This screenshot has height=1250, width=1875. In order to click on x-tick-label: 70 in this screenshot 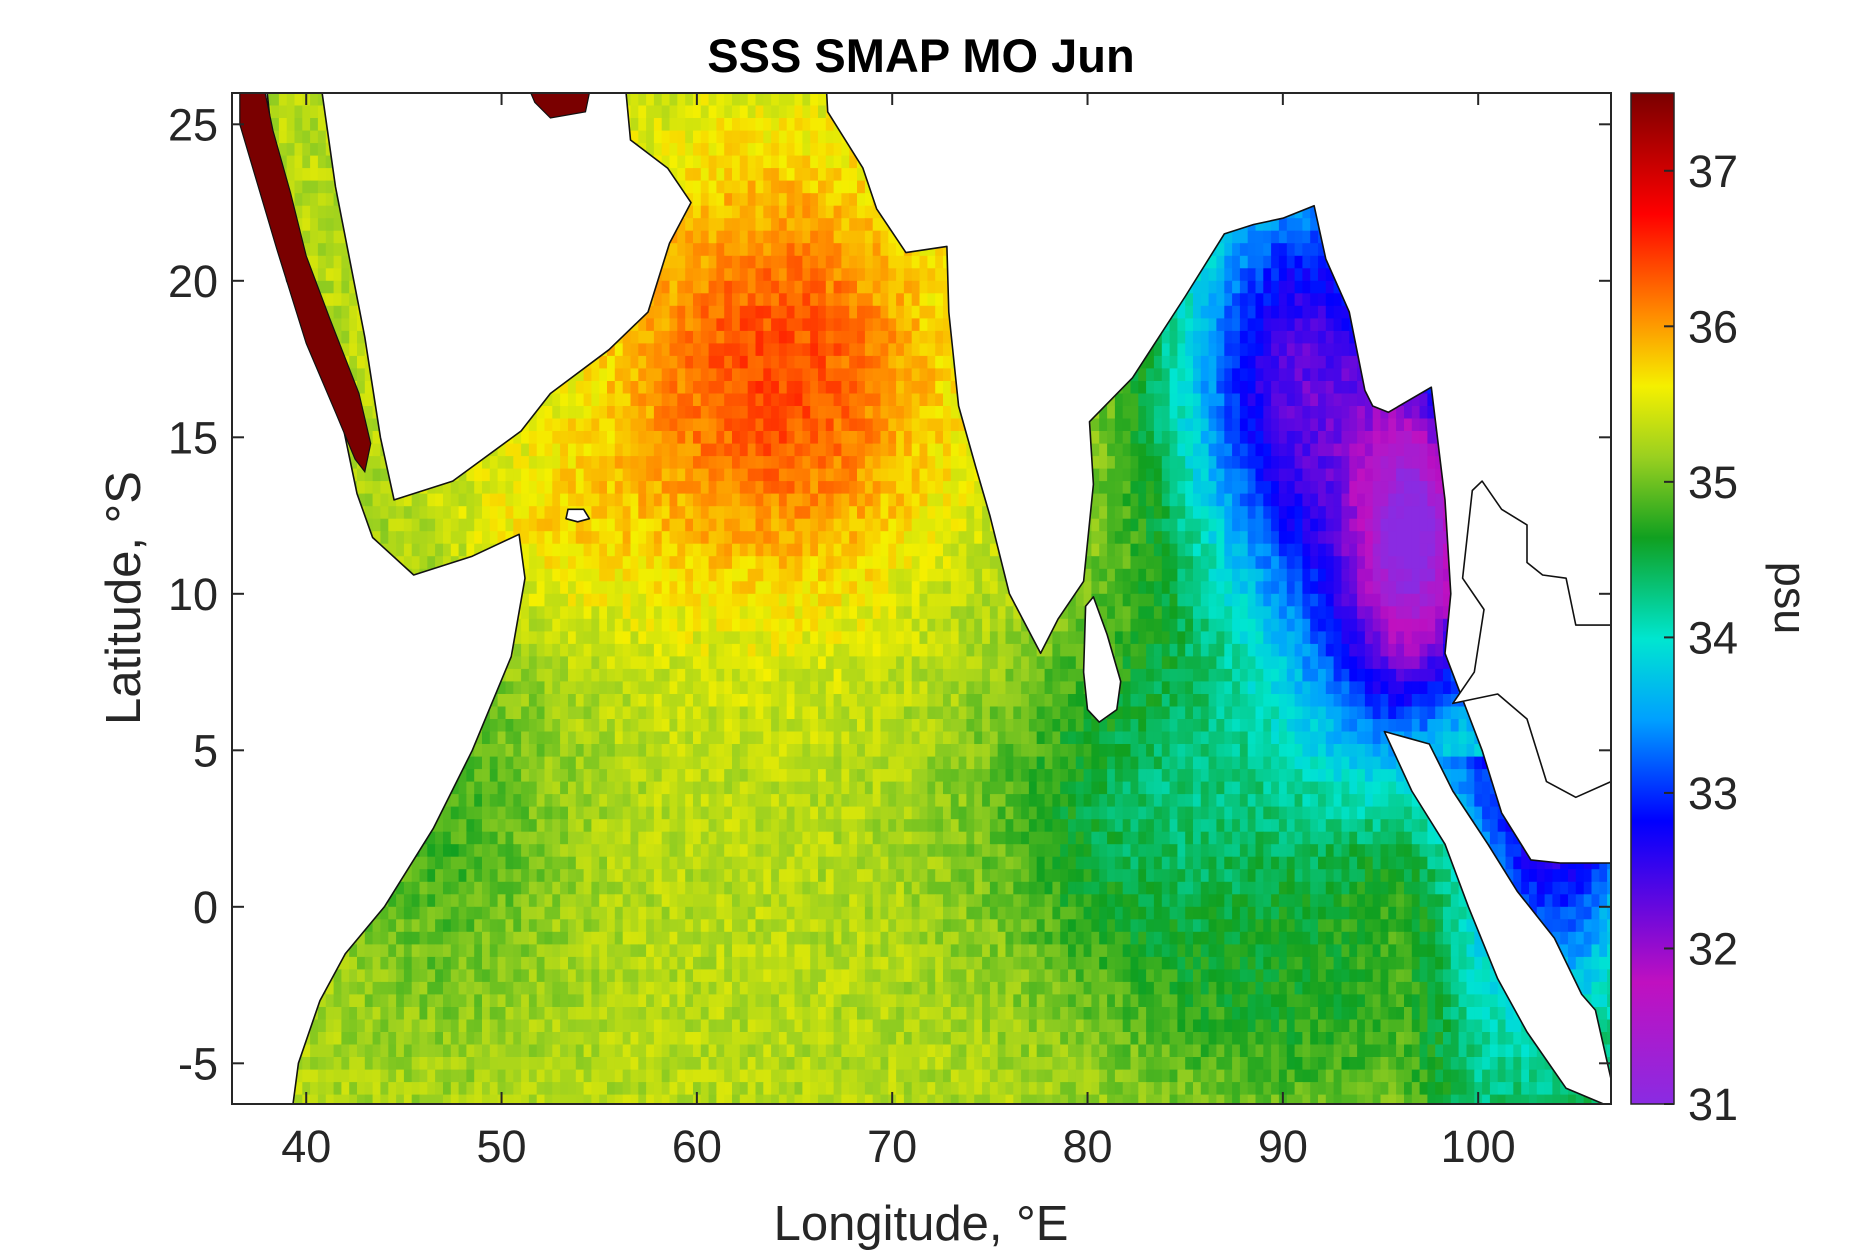, I will do `click(892, 1146)`.